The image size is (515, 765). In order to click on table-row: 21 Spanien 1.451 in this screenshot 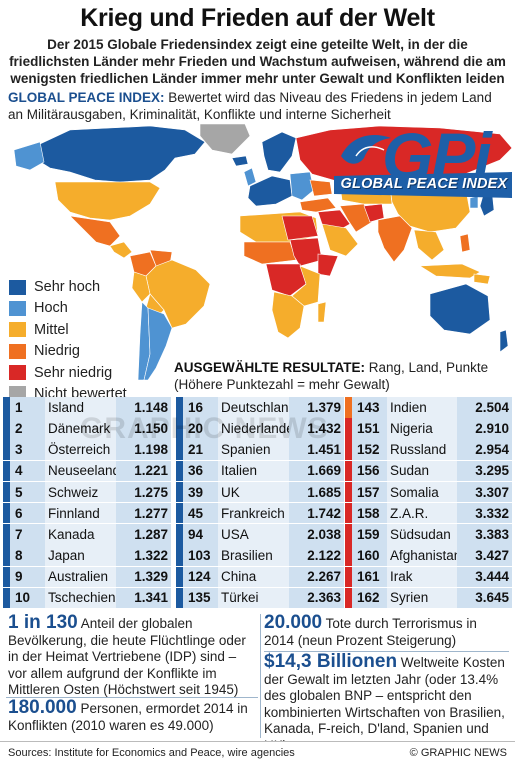, I will do `click(260, 449)`.